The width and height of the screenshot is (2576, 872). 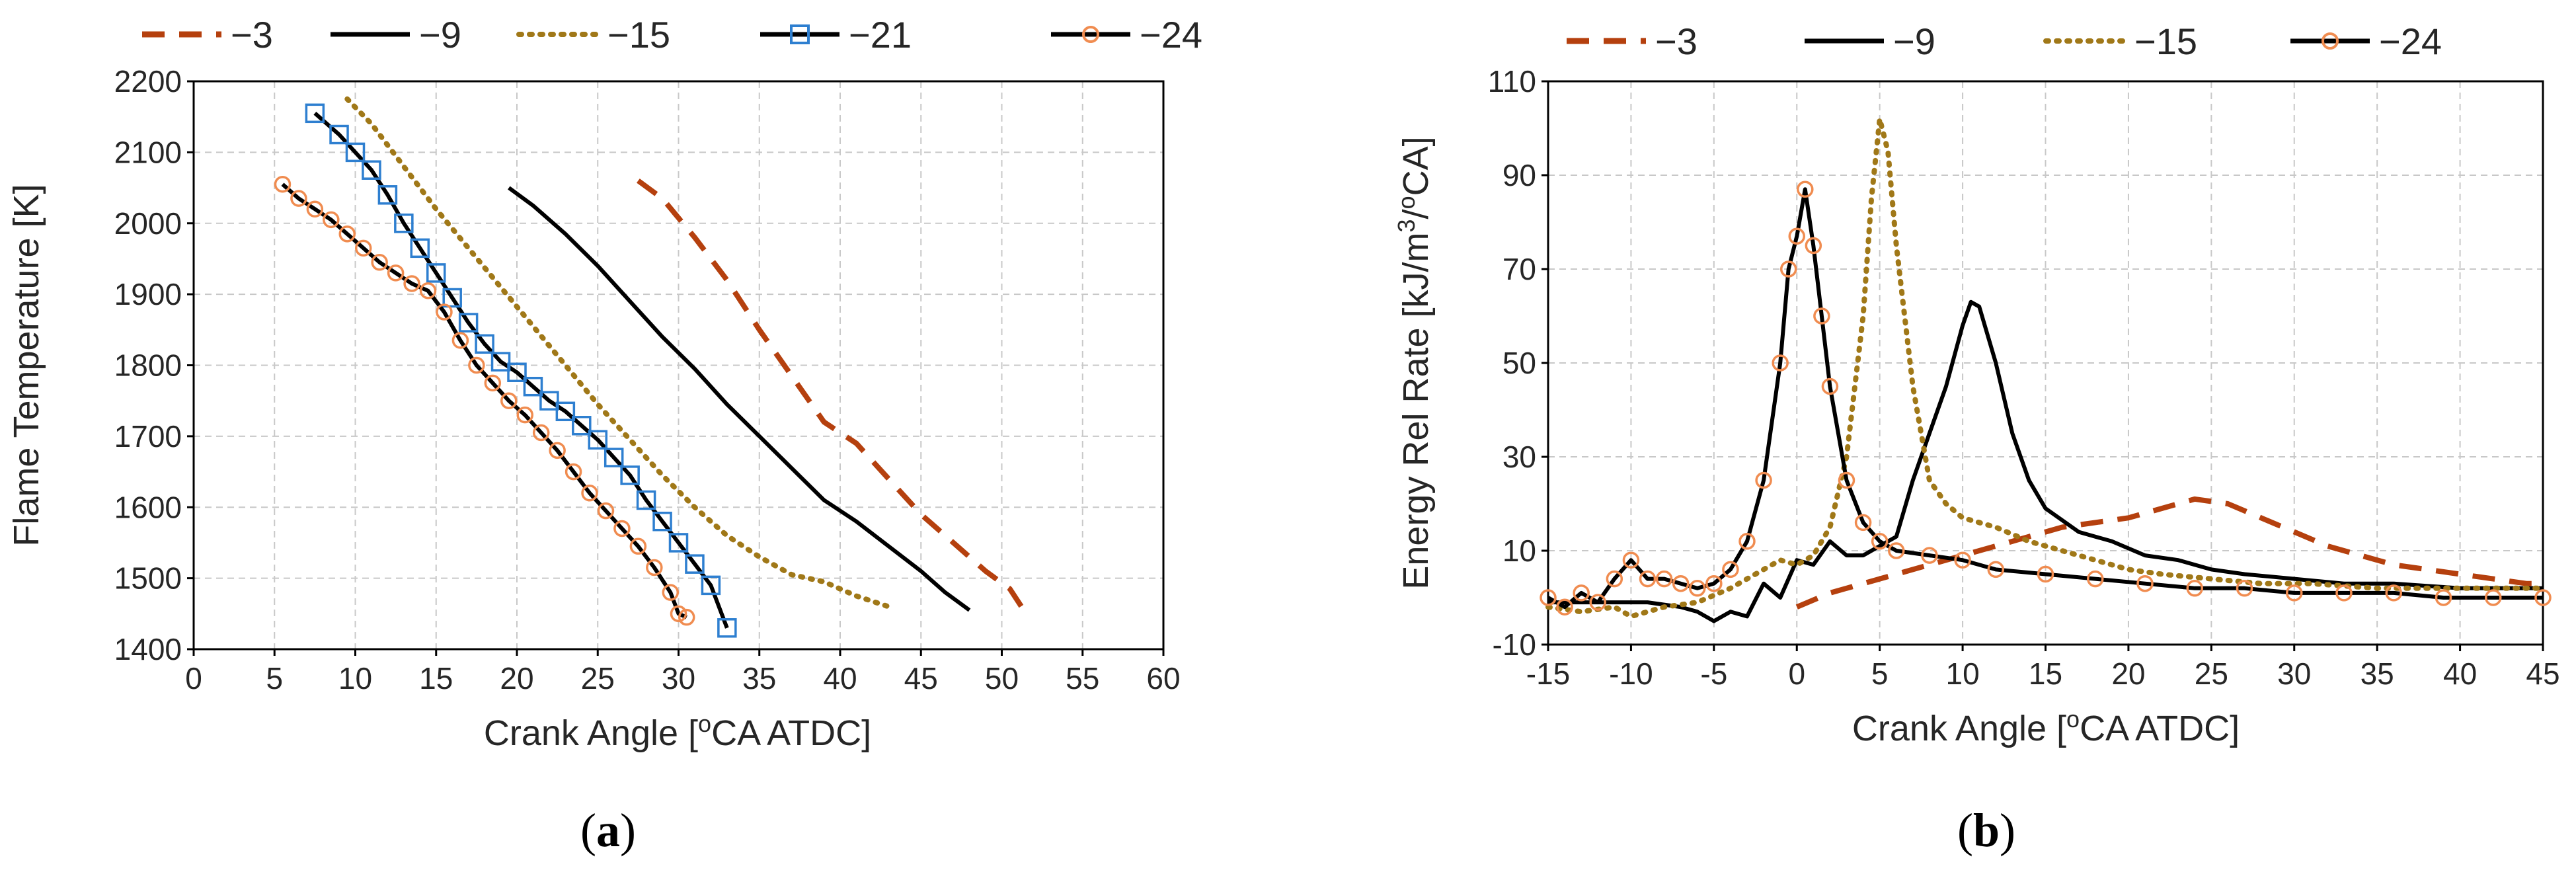 I want to click on x-tick-label-1-2: -5, so click(x=1713, y=673).